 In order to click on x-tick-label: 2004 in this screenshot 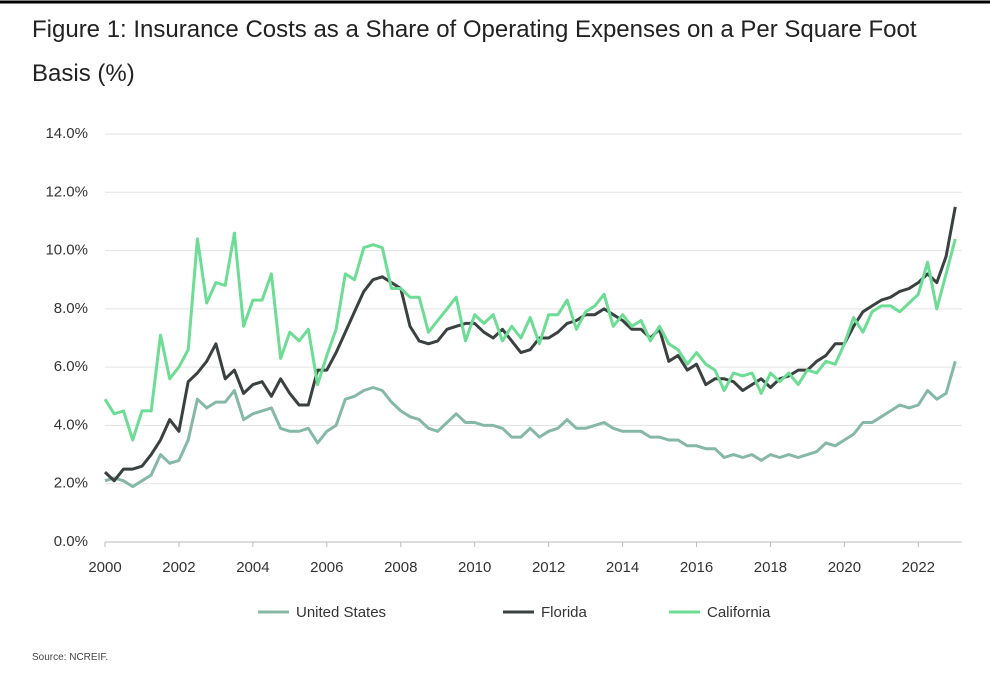, I will do `click(252, 567)`.